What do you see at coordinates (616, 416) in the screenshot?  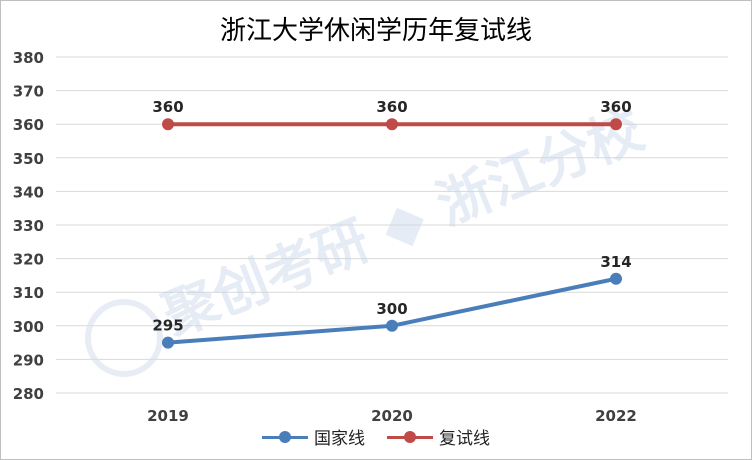 I see `x-tick-label: 2022` at bounding box center [616, 416].